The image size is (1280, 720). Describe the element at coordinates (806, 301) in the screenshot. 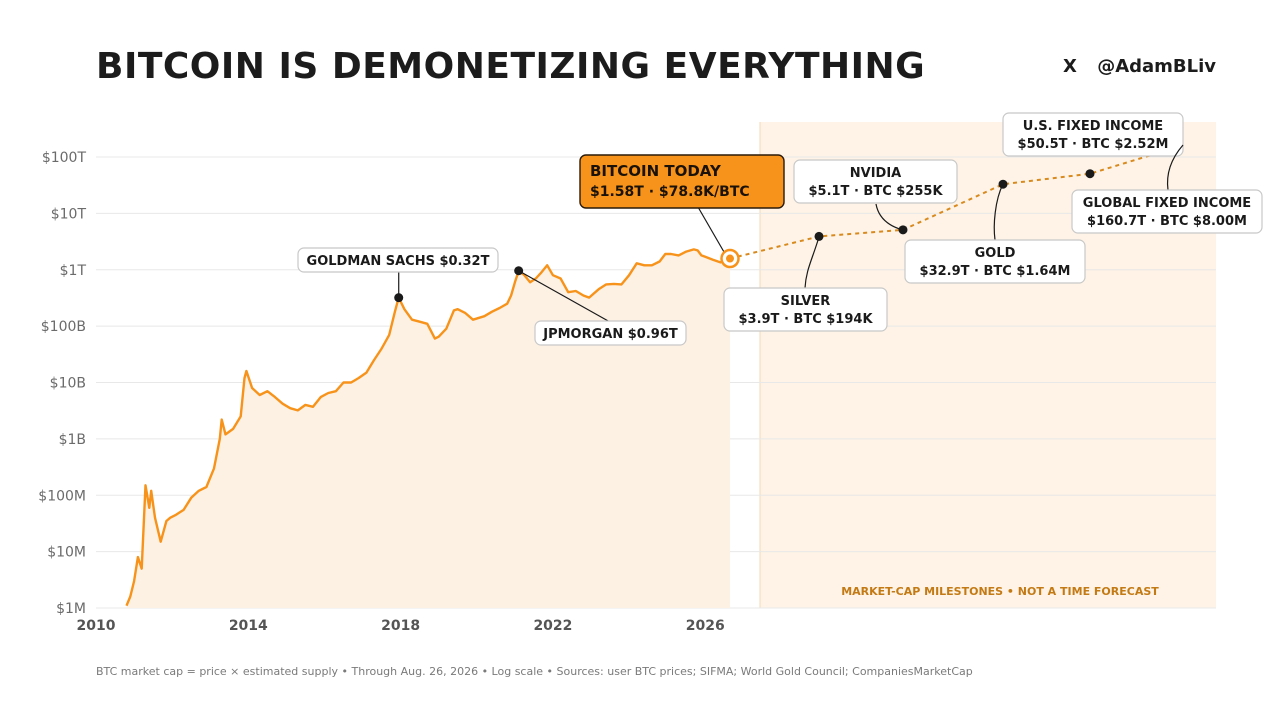

I see `silver-label-text-0: SILVER` at that location.